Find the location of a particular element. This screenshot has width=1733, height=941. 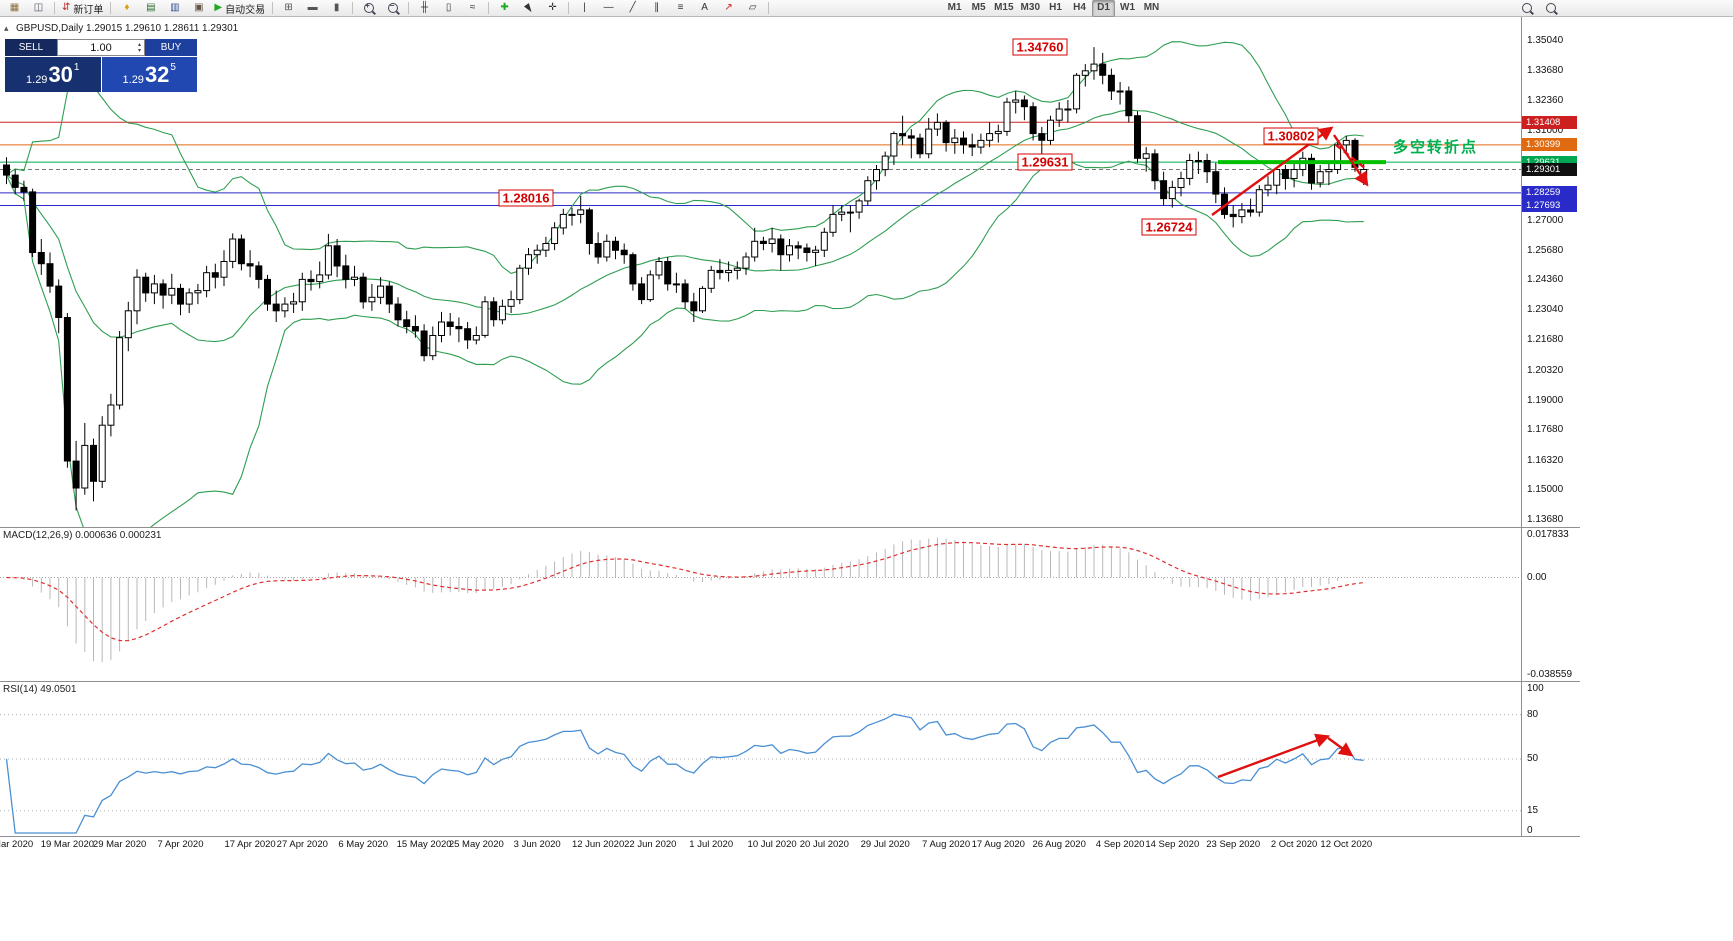

timeframe-h4: H4 is located at coordinates (1079, 8).